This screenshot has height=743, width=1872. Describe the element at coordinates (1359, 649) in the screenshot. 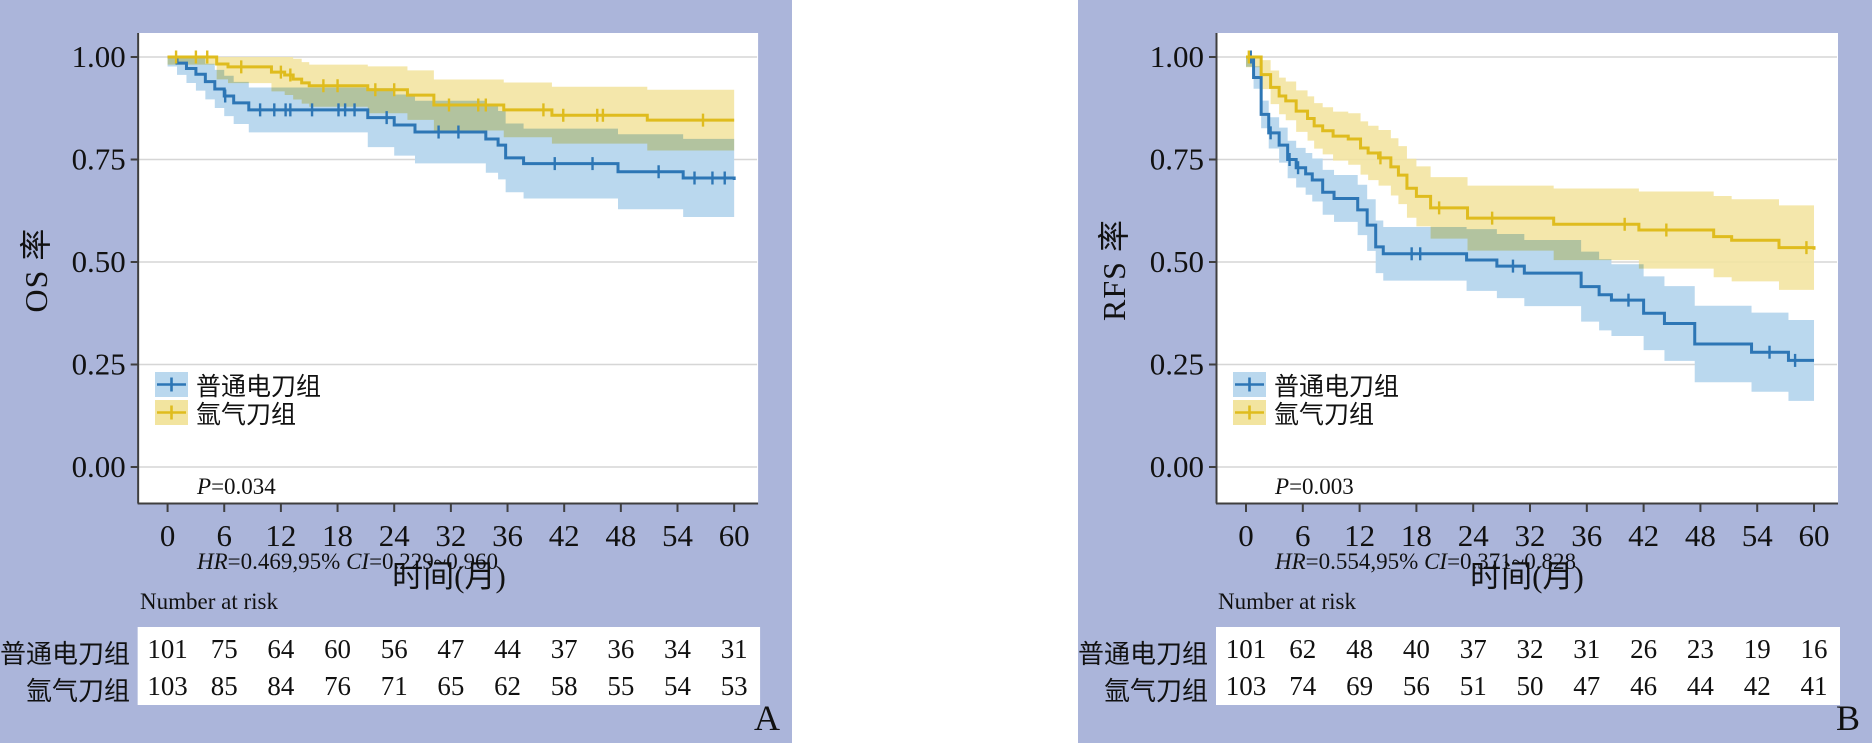

I see `risk-value: 48` at that location.